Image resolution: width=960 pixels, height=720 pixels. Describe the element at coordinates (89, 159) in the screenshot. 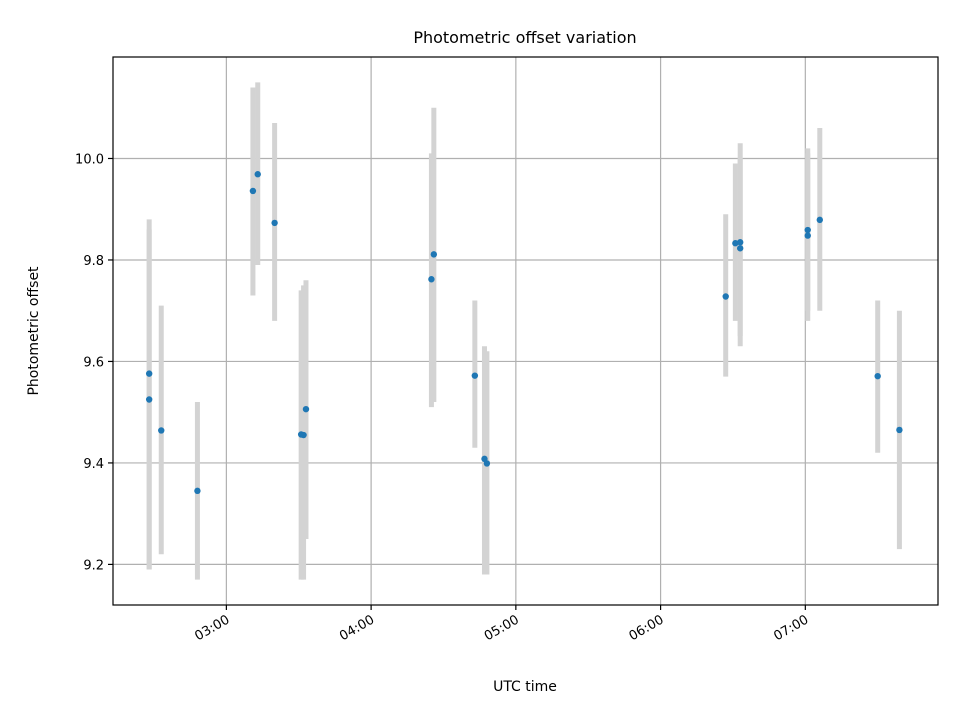

I see `y-tick-label: 10.0` at that location.